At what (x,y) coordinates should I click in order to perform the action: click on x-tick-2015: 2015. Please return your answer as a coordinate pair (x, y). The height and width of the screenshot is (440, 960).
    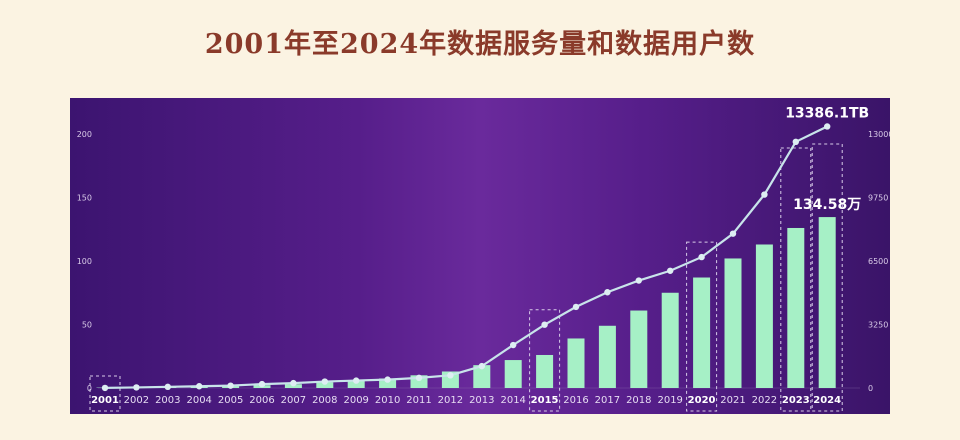
    Looking at the image, I should click on (545, 400).